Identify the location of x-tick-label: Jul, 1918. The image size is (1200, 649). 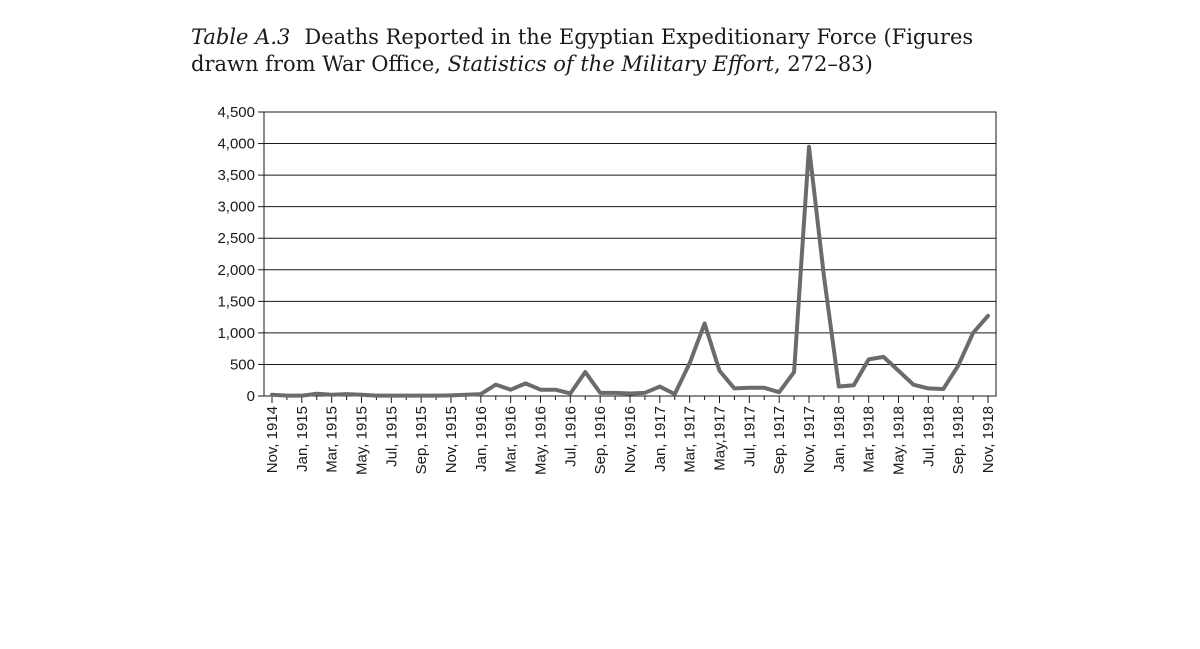
(928, 436).